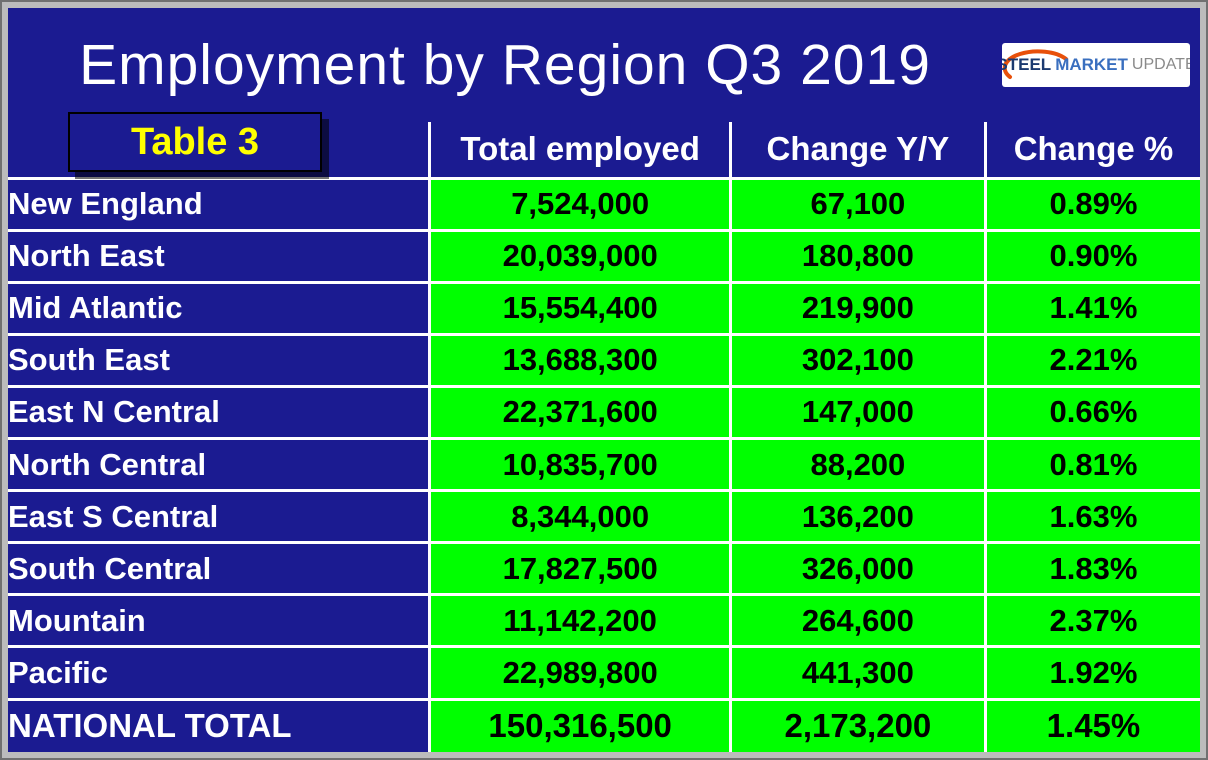 This screenshot has width=1208, height=760. Describe the element at coordinates (1091, 517) in the screenshot. I see `change-pct-cell: 1.63%` at that location.